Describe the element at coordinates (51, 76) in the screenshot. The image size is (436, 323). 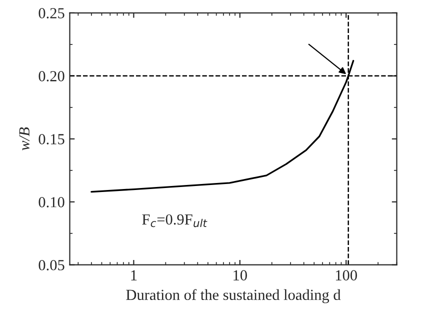
I see `y-tick-label: 0.20` at that location.